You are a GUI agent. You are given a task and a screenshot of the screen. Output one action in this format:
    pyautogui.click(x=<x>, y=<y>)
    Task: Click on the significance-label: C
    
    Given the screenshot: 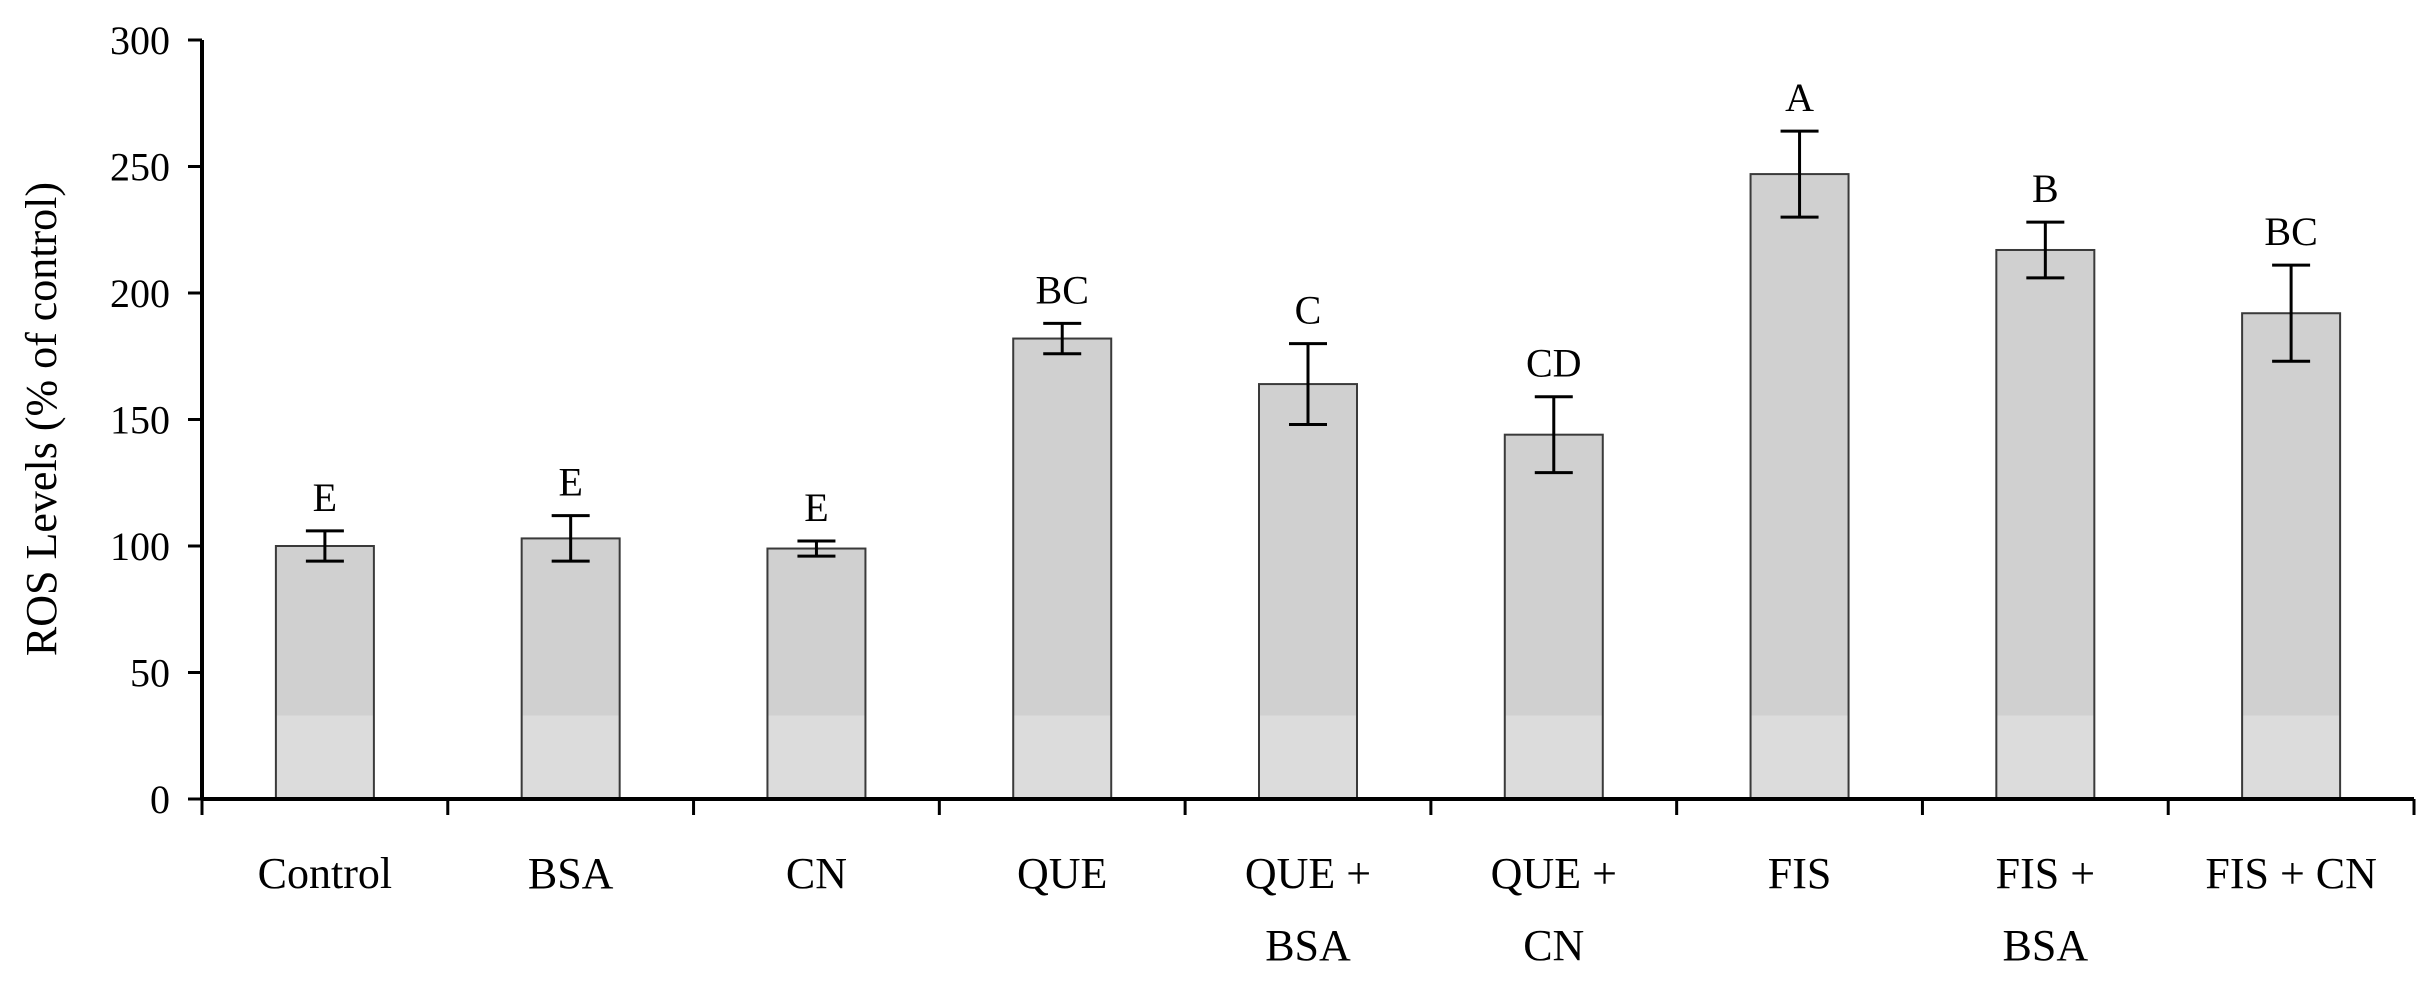 What is the action you would take?
    pyautogui.click(x=1308, y=310)
    